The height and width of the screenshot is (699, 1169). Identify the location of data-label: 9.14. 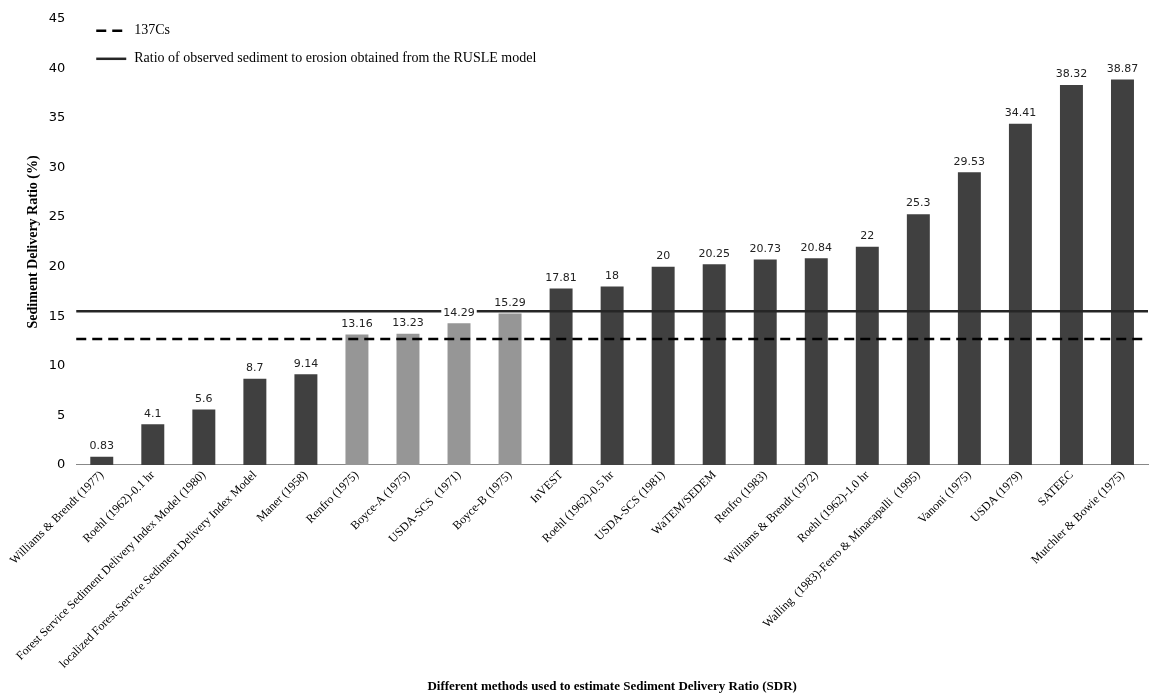
(306, 363).